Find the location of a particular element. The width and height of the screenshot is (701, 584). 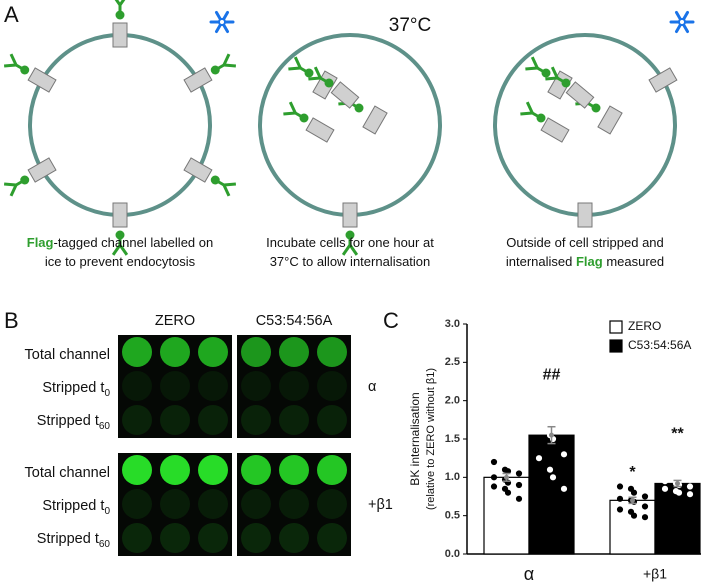

caption-text: Outside of cell stripped and is located at coordinates (585, 242).